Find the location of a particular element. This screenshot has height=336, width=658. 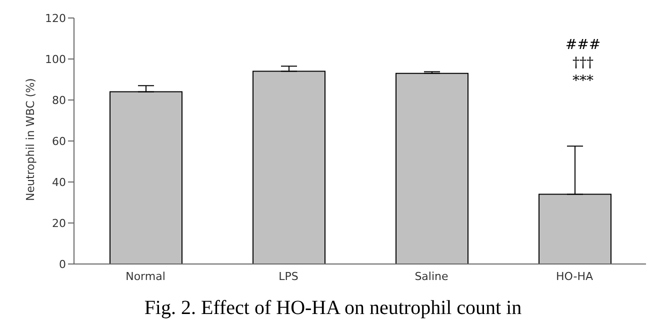

x-tick-label: LPS is located at coordinates (288, 276).